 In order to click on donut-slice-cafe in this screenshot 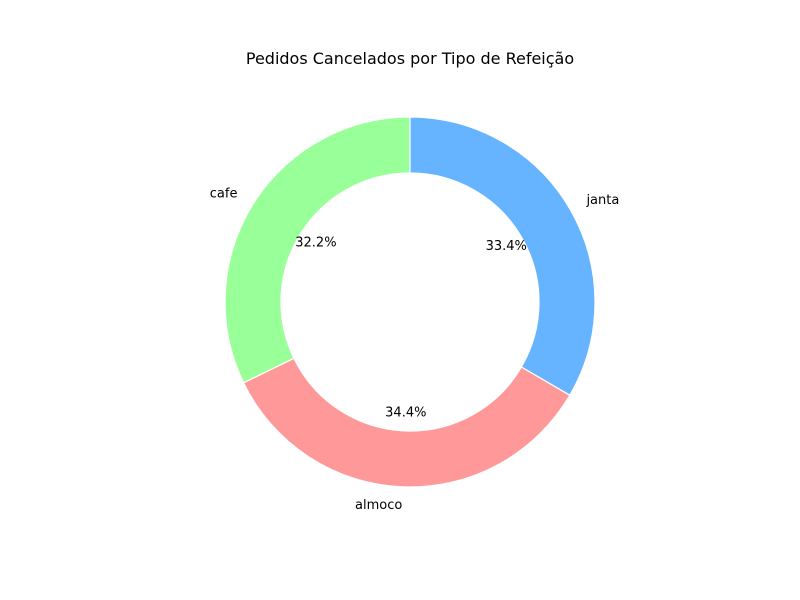, I will do `click(317, 250)`.